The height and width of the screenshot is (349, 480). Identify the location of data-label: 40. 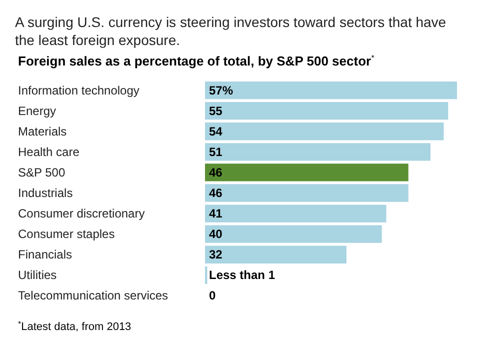
(216, 234).